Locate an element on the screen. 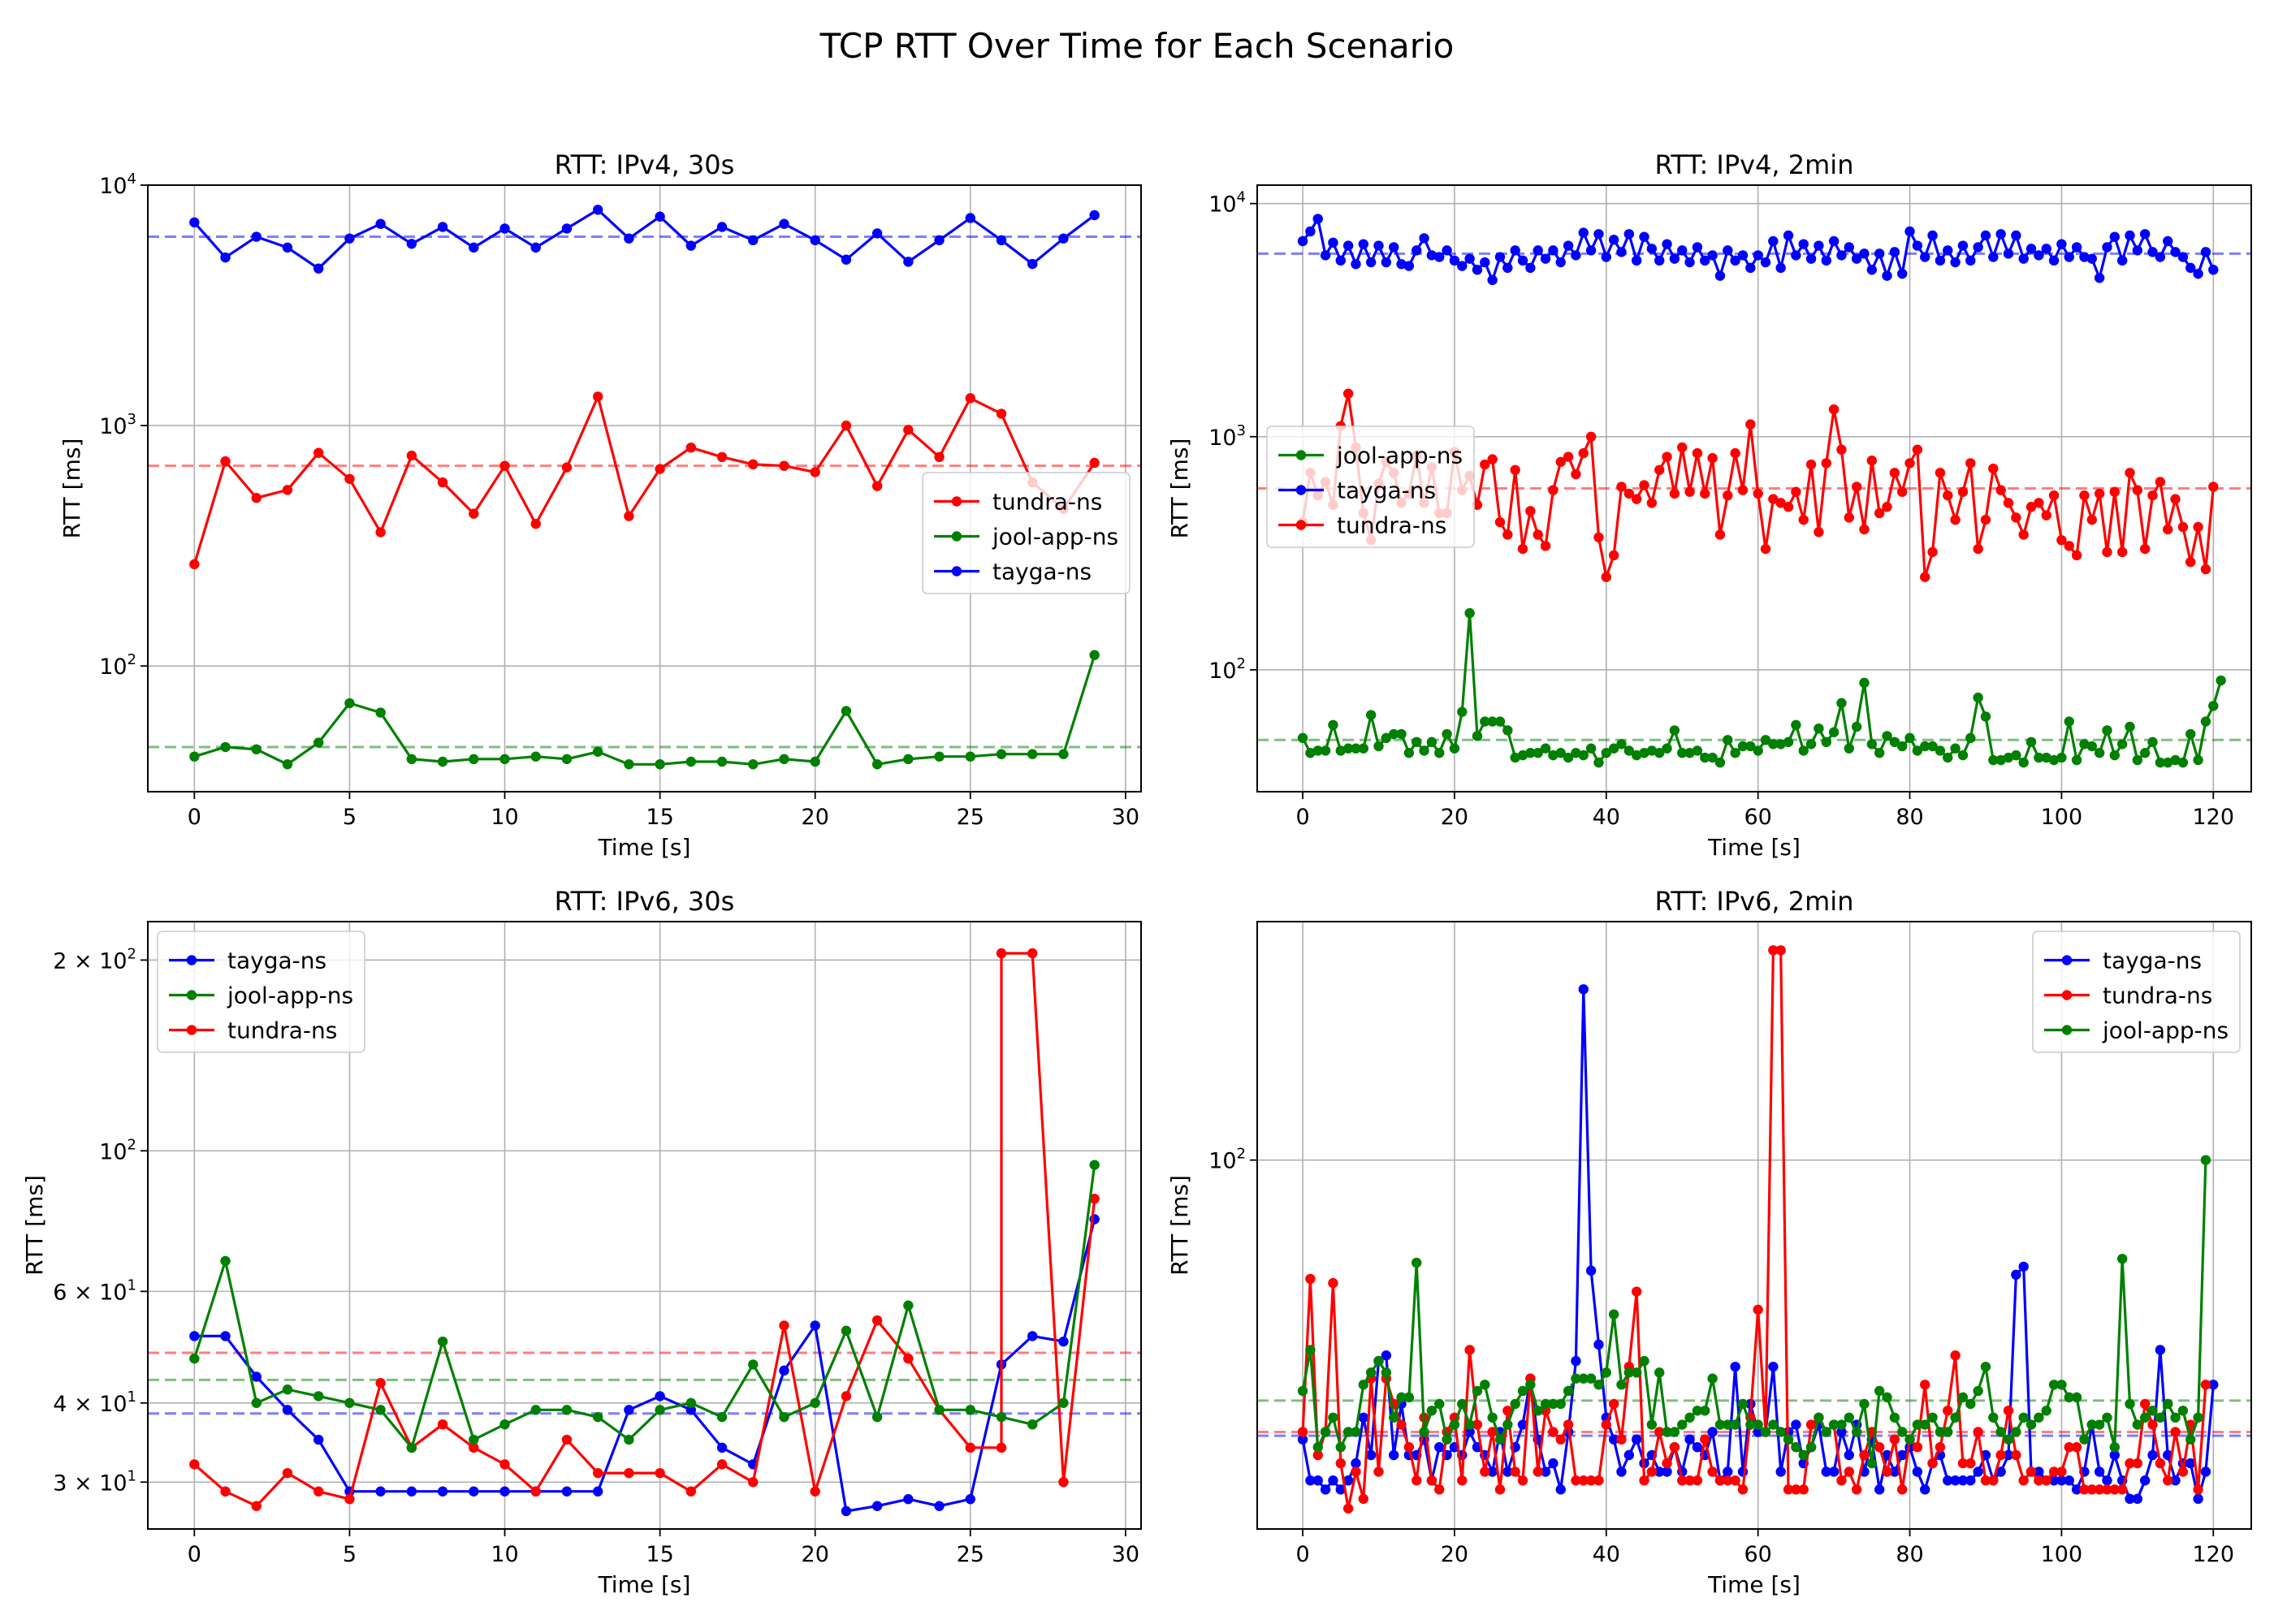 The image size is (2274, 1624). legend-marker-jool-app-ns is located at coordinates (2067, 1030).